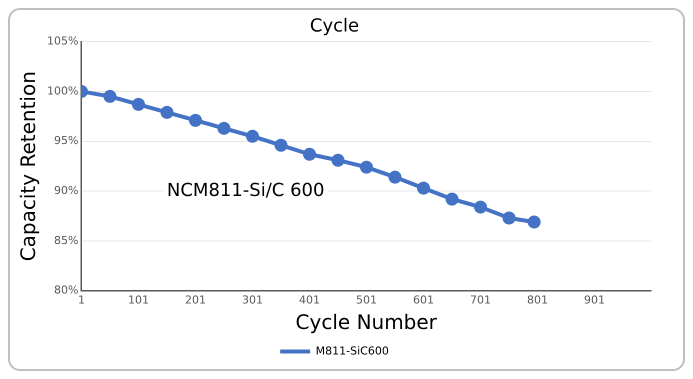 The height and width of the screenshot is (379, 693). What do you see at coordinates (138, 299) in the screenshot?
I see `x-tick-label: 101` at bounding box center [138, 299].